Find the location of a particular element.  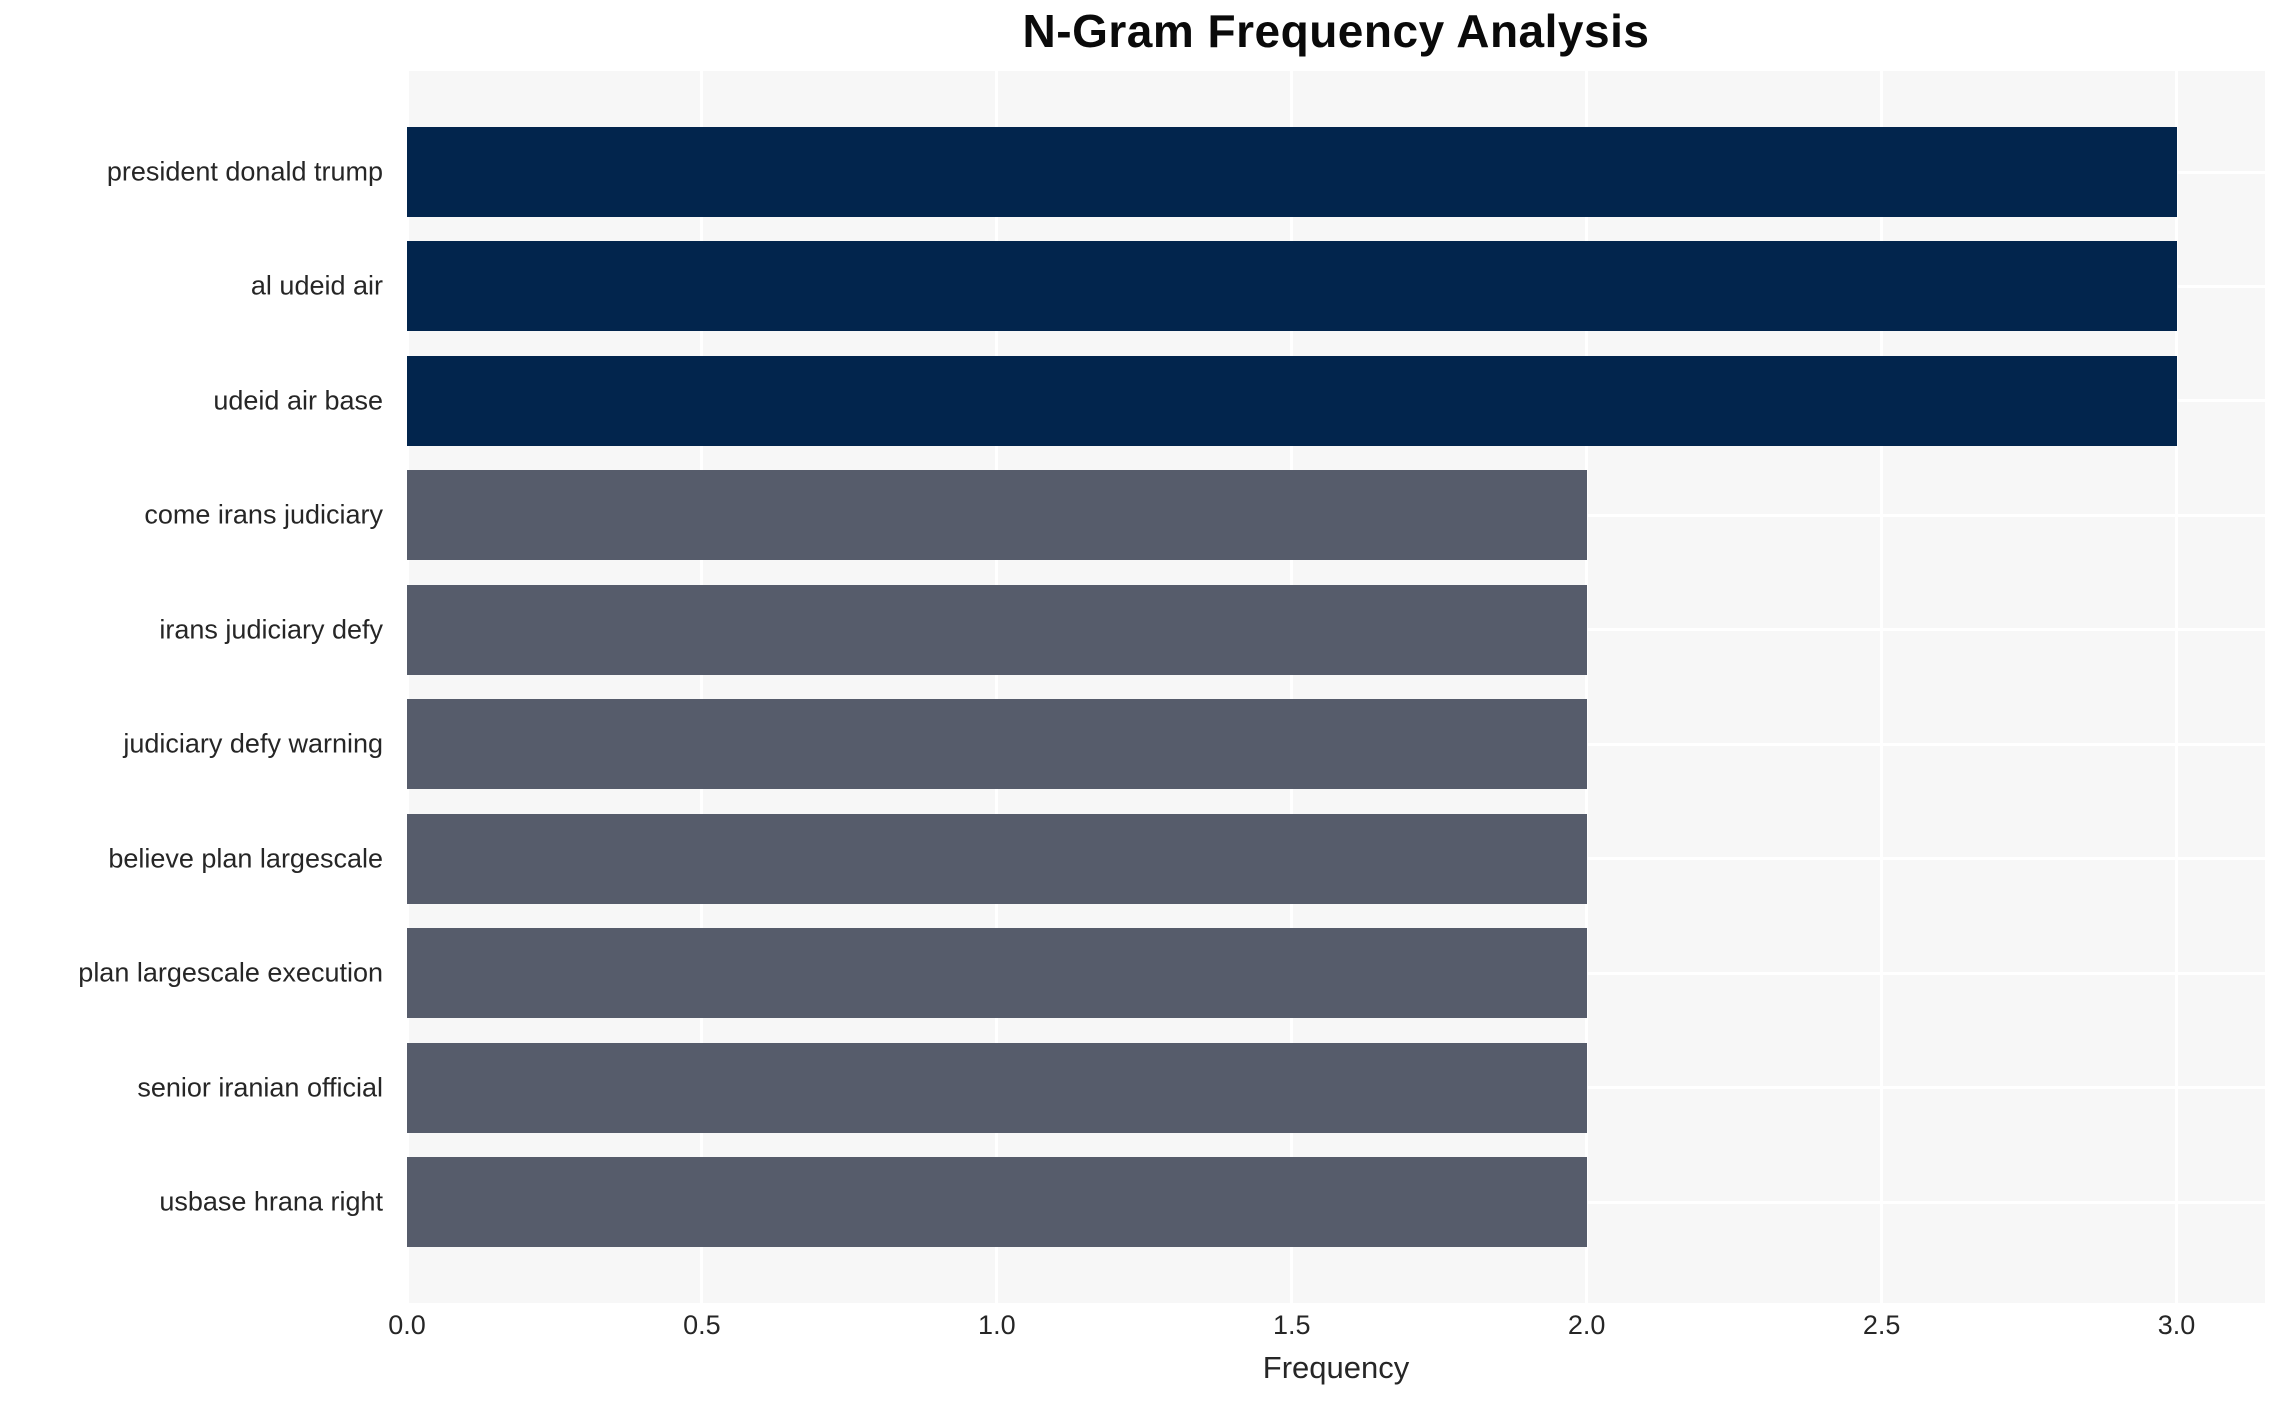

x-tick-label: 0.5 is located at coordinates (702, 1325).